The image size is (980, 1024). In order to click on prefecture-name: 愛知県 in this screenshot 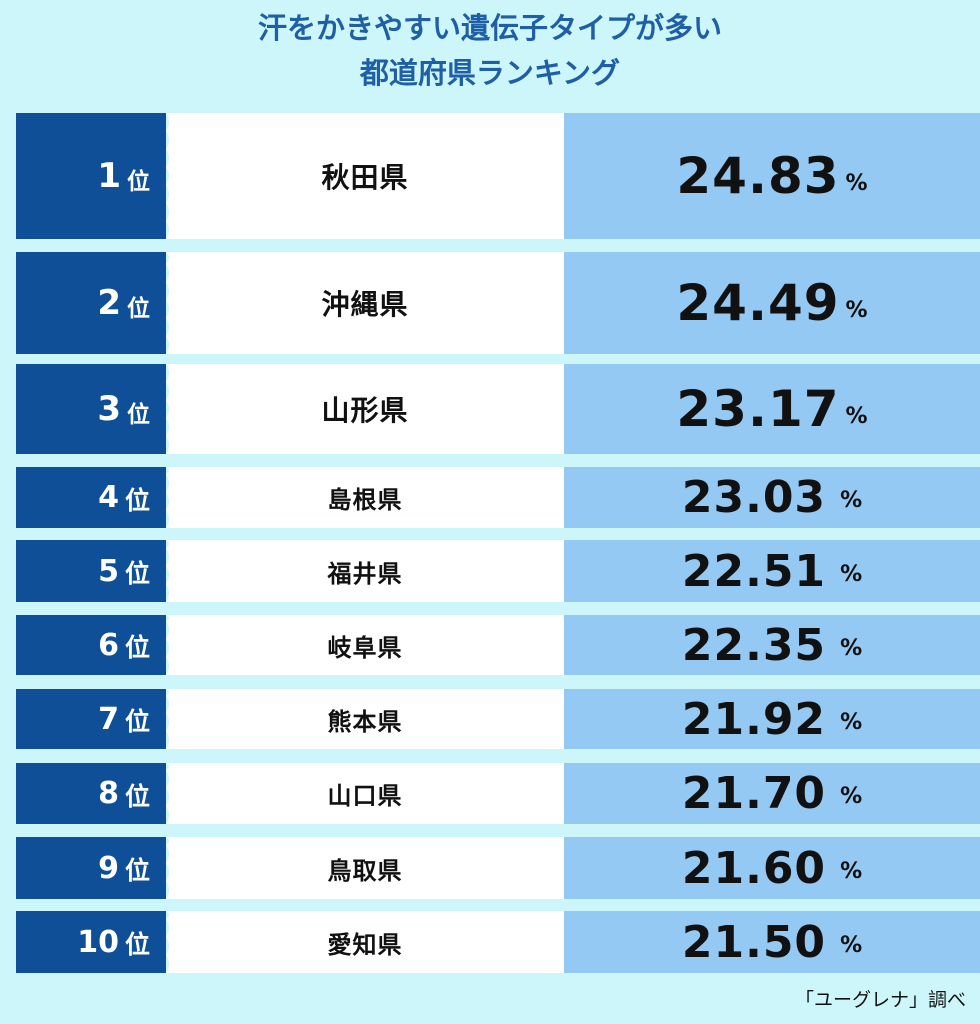, I will do `click(365, 944)`.